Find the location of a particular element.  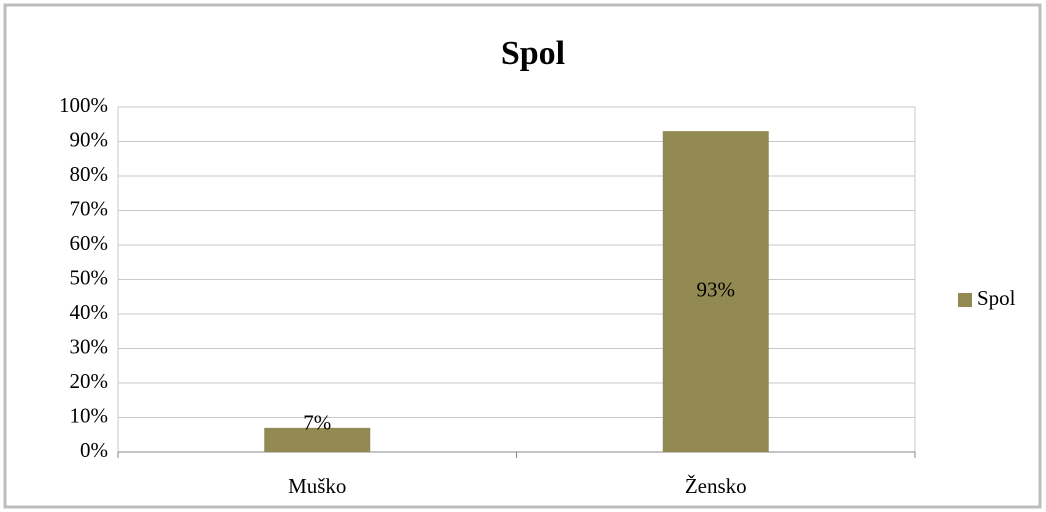

y-tick-label: 40% is located at coordinates (89, 312).